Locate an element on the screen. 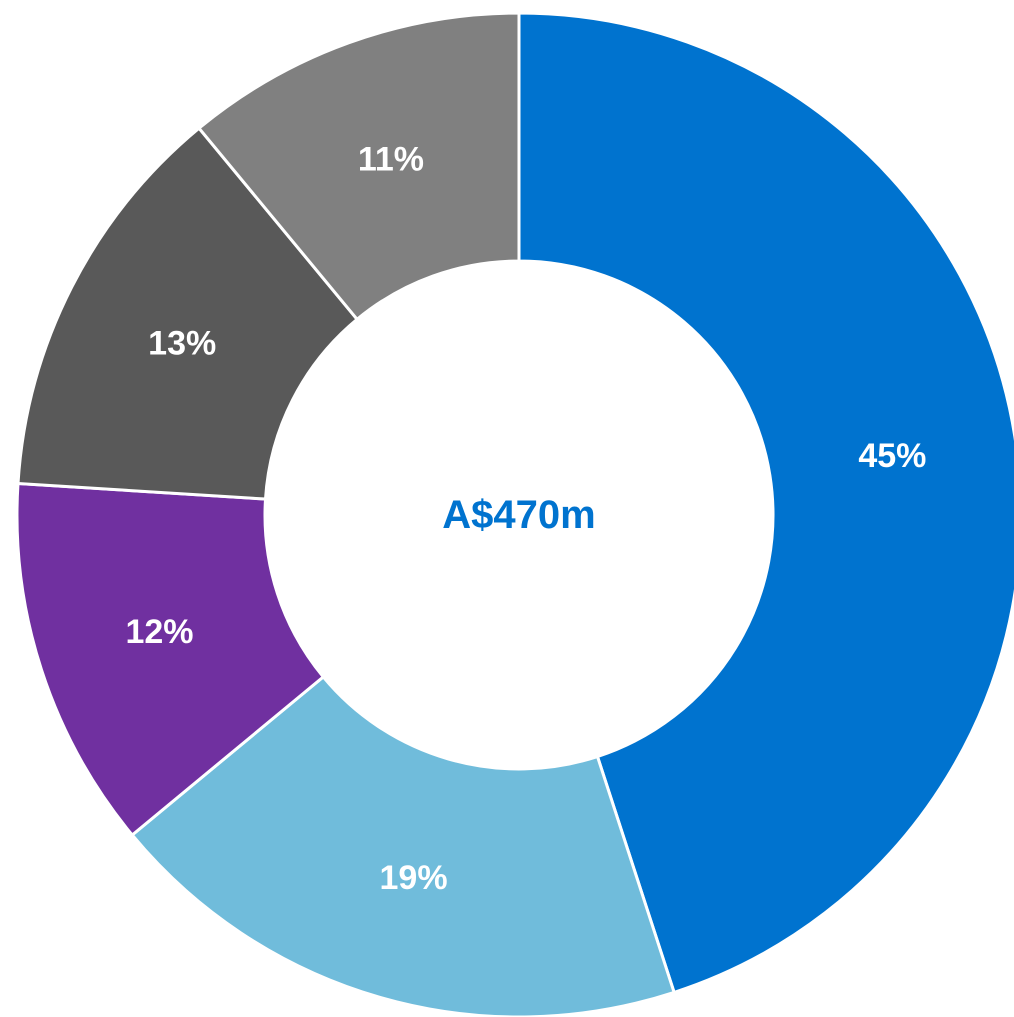  data-label: 11% is located at coordinates (391, 159).